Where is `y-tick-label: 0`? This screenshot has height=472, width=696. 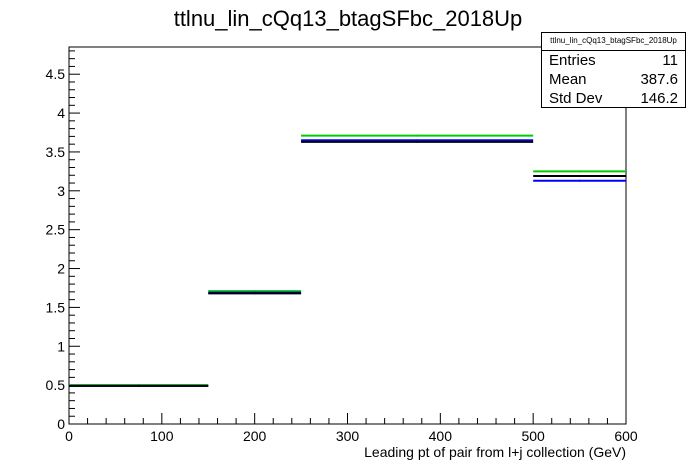
y-tick-label: 0 is located at coordinates (61, 424).